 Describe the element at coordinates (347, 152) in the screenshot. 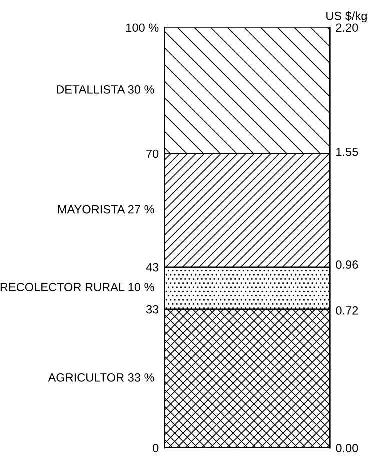

I see `y2-tick-label: 1.55` at that location.